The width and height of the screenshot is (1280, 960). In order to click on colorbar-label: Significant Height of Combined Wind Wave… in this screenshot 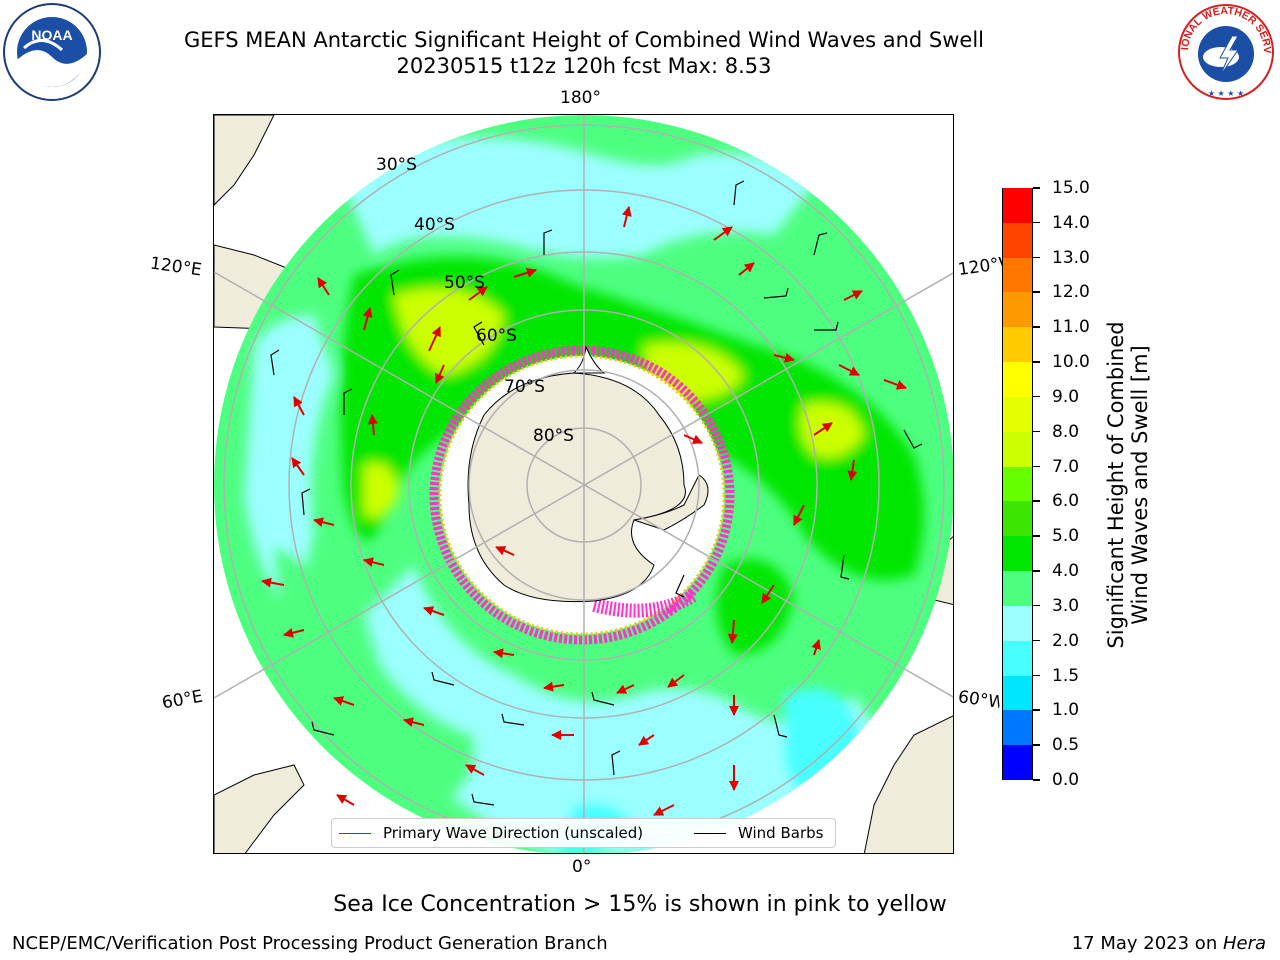, I will do `click(1128, 485)`.